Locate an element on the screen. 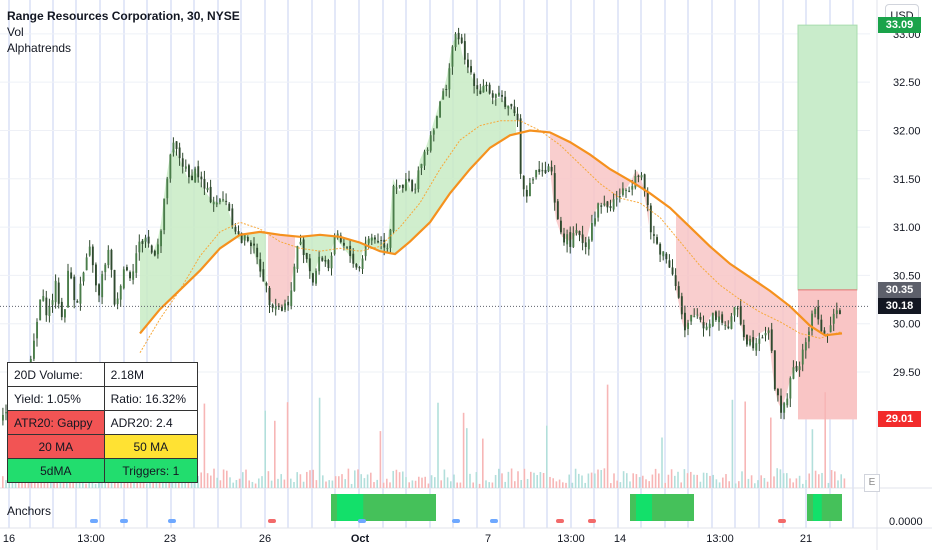  time-axis: 16 13:00 23 26 Oct 7 13:00 14 13:00 21 is located at coordinates (407, 539).